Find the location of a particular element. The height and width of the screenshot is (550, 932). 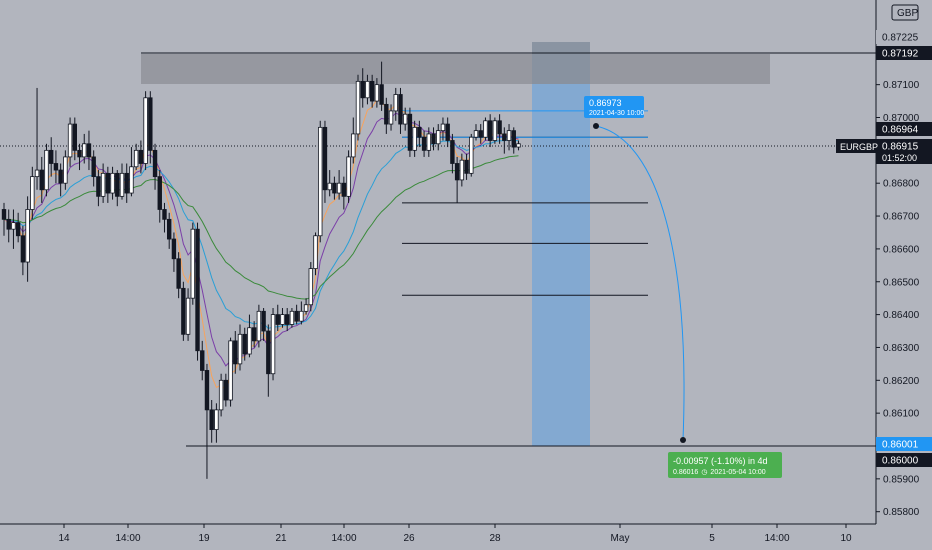

settings-box is located at coordinates (904, 537).